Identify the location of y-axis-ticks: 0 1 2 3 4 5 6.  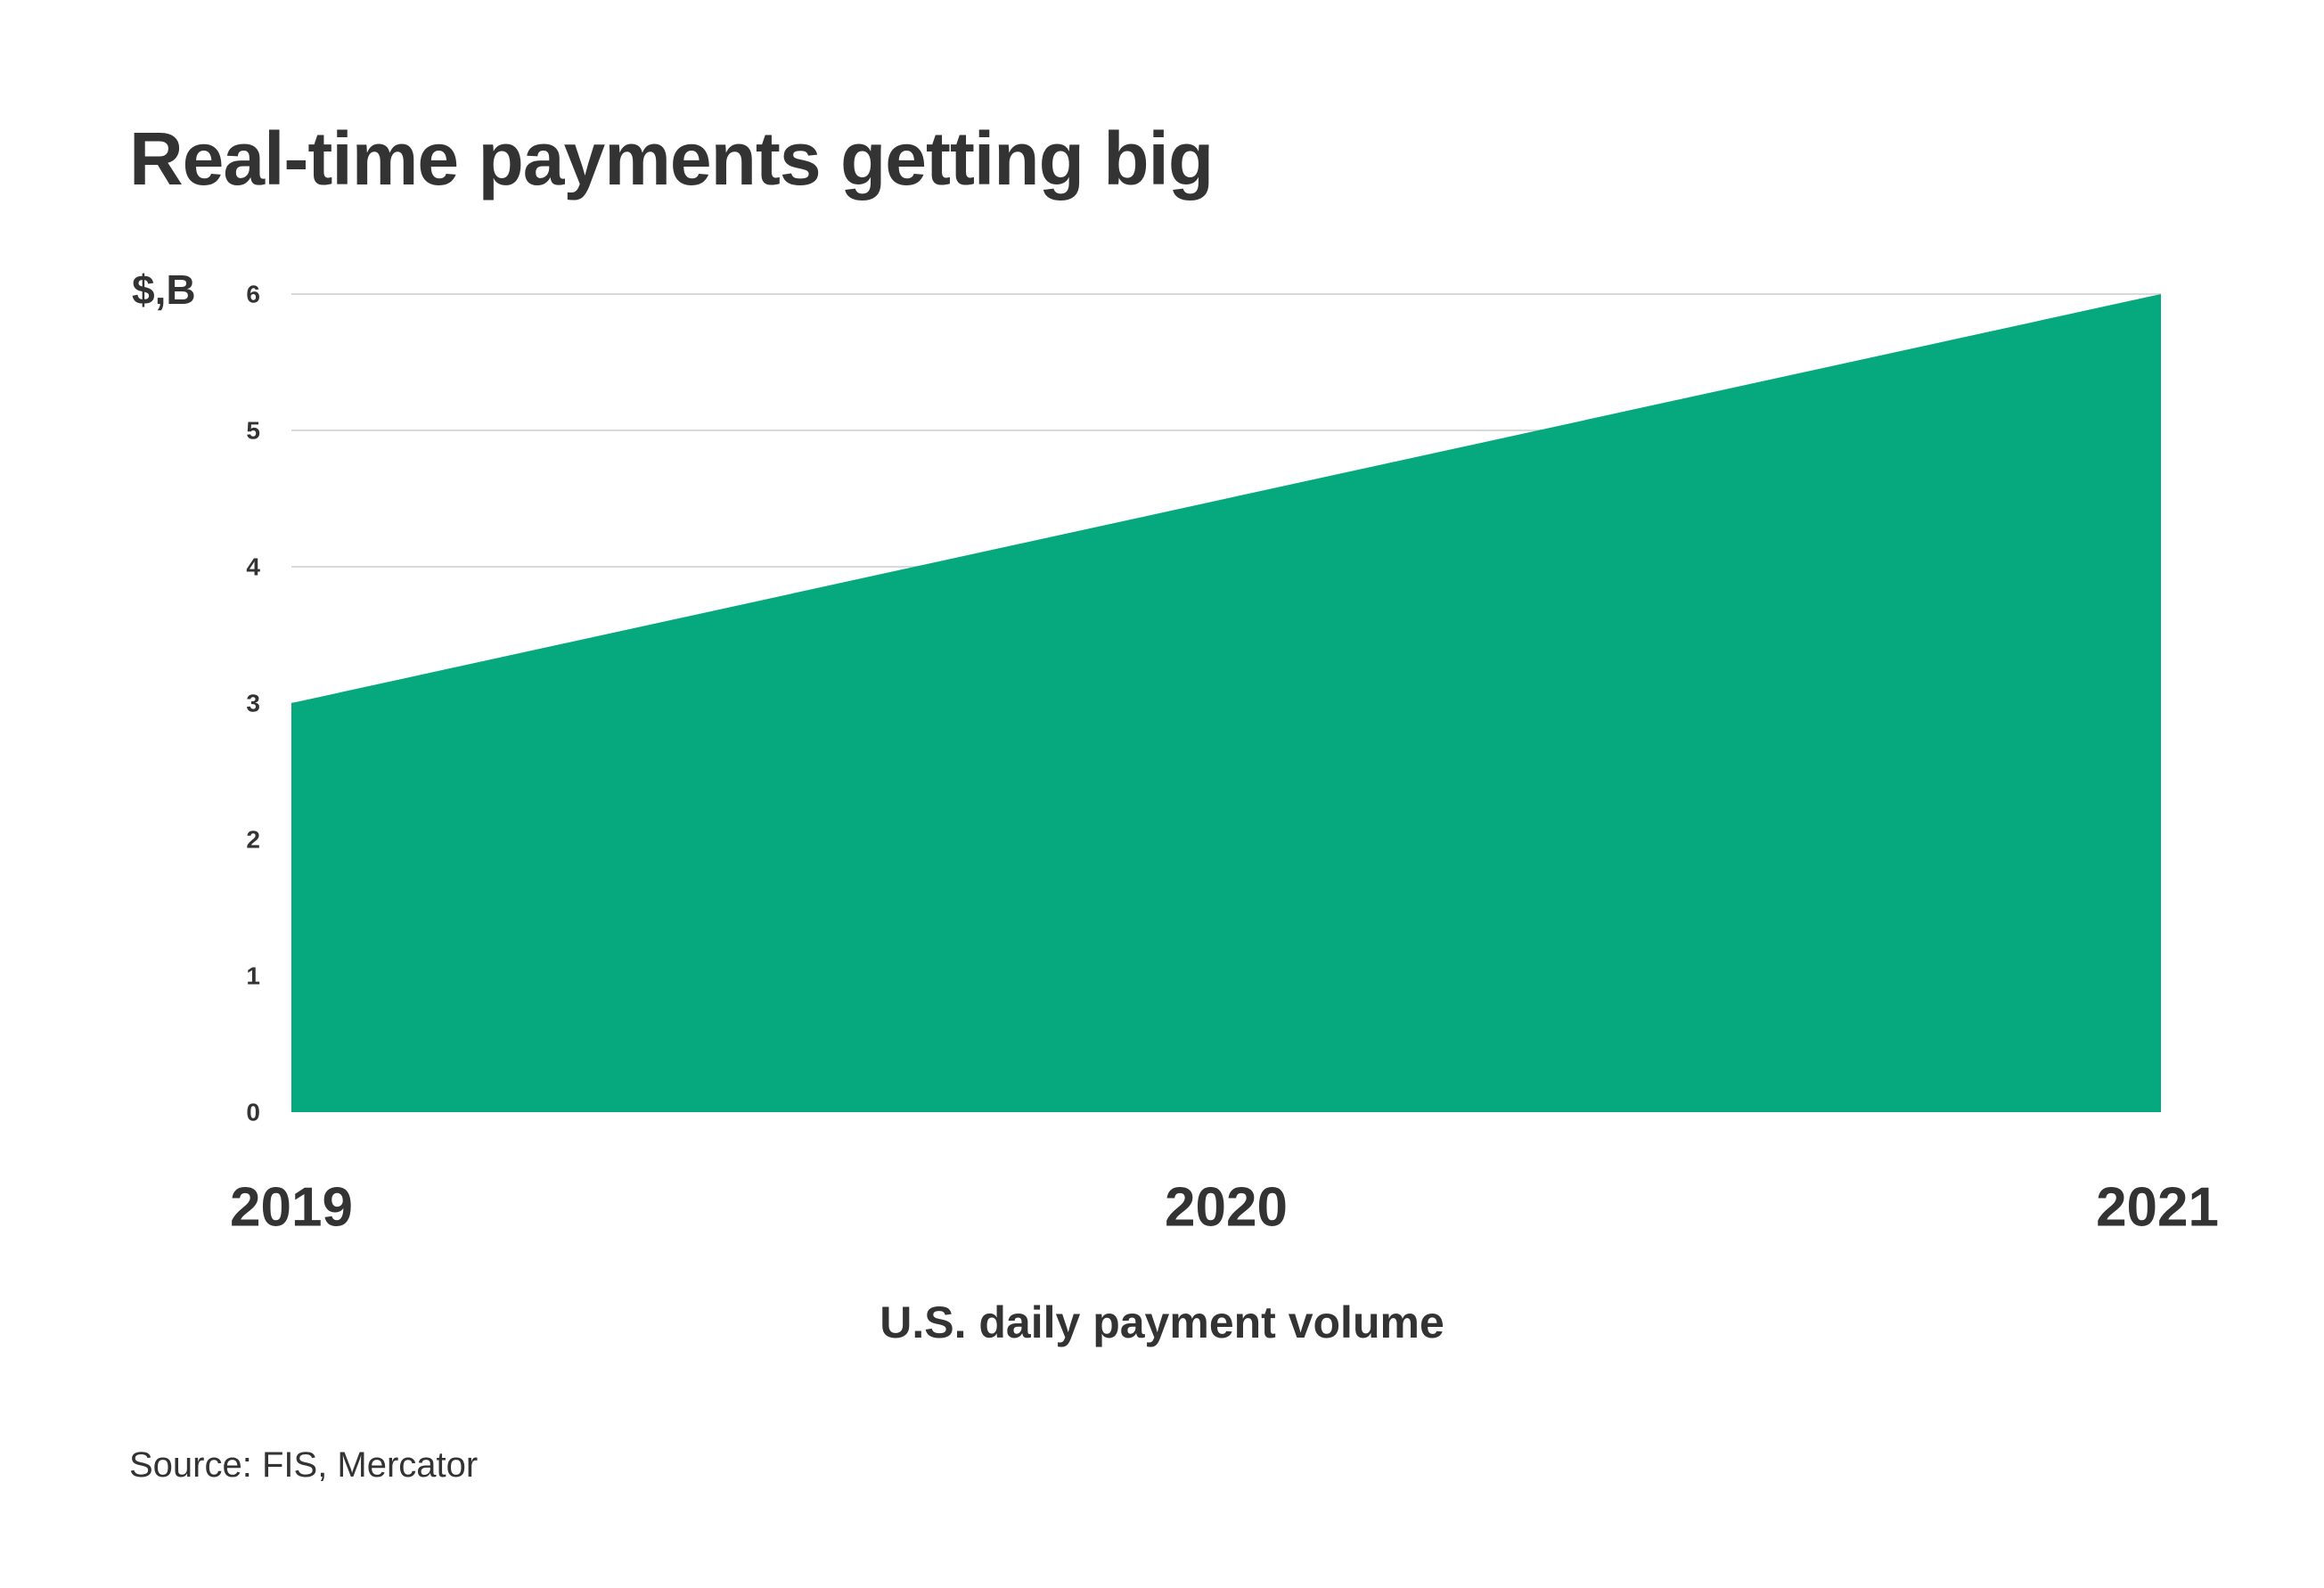
(253, 703).